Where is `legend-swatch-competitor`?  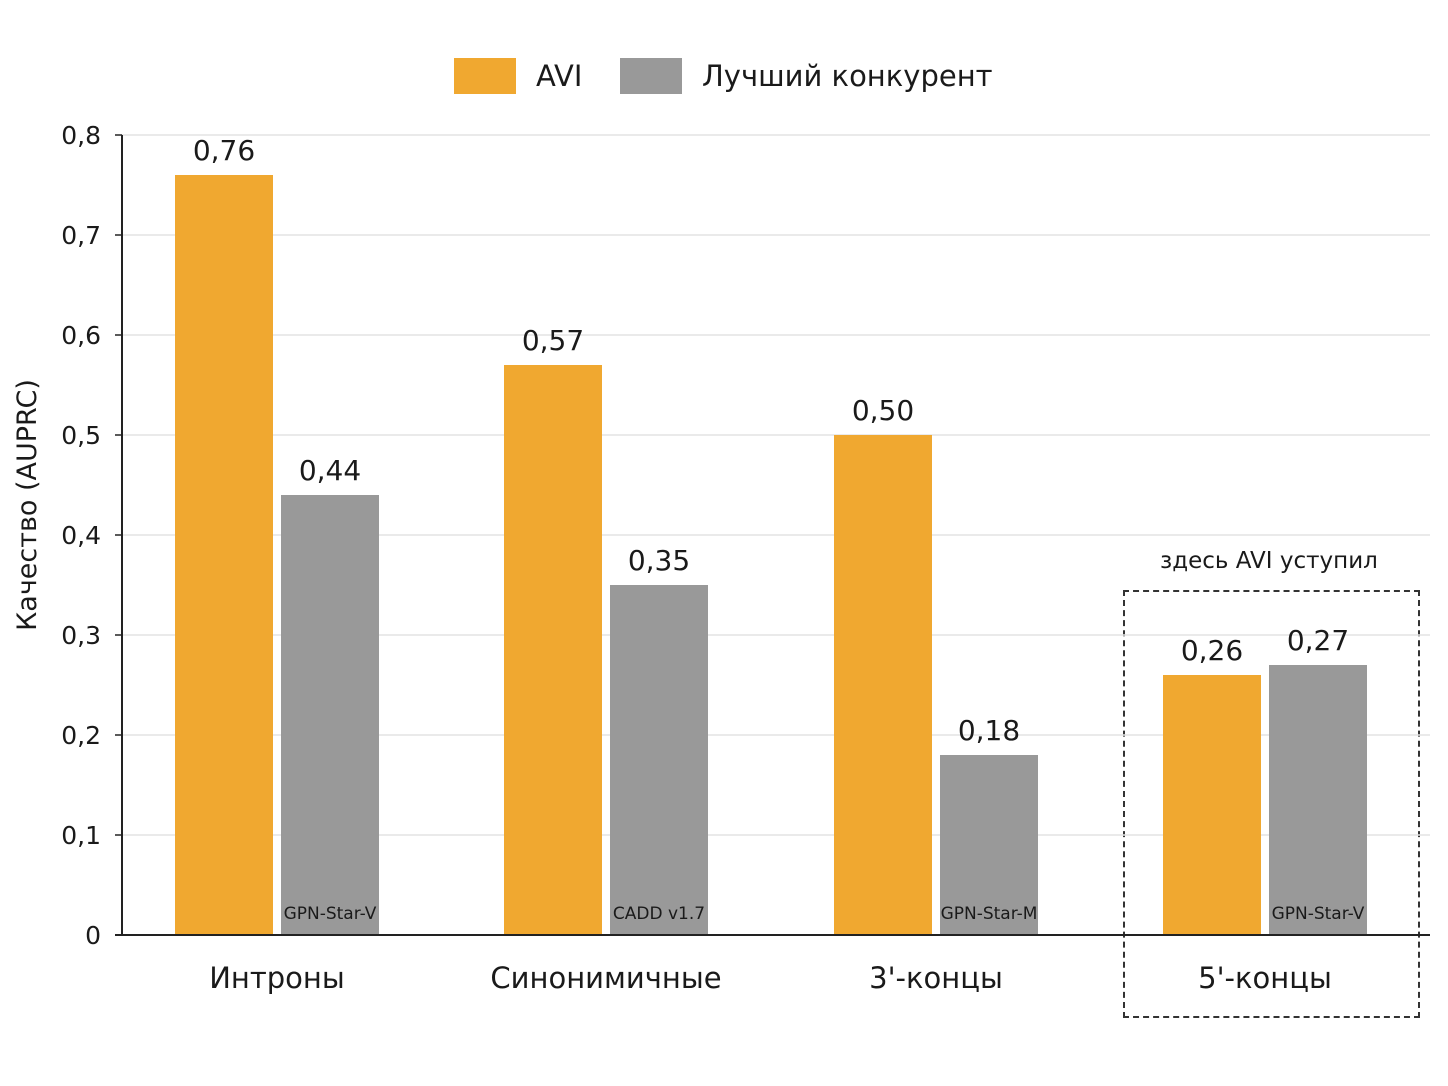 legend-swatch-competitor is located at coordinates (651, 76).